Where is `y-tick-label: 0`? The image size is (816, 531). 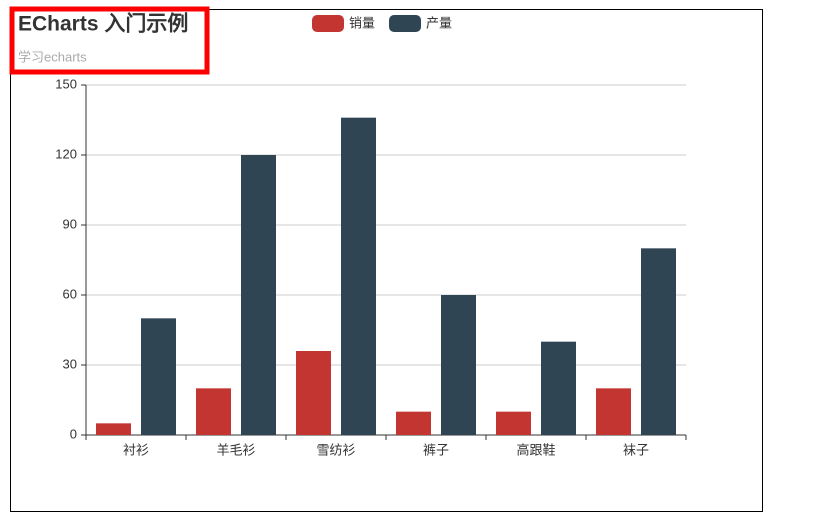 y-tick-label: 0 is located at coordinates (73, 433).